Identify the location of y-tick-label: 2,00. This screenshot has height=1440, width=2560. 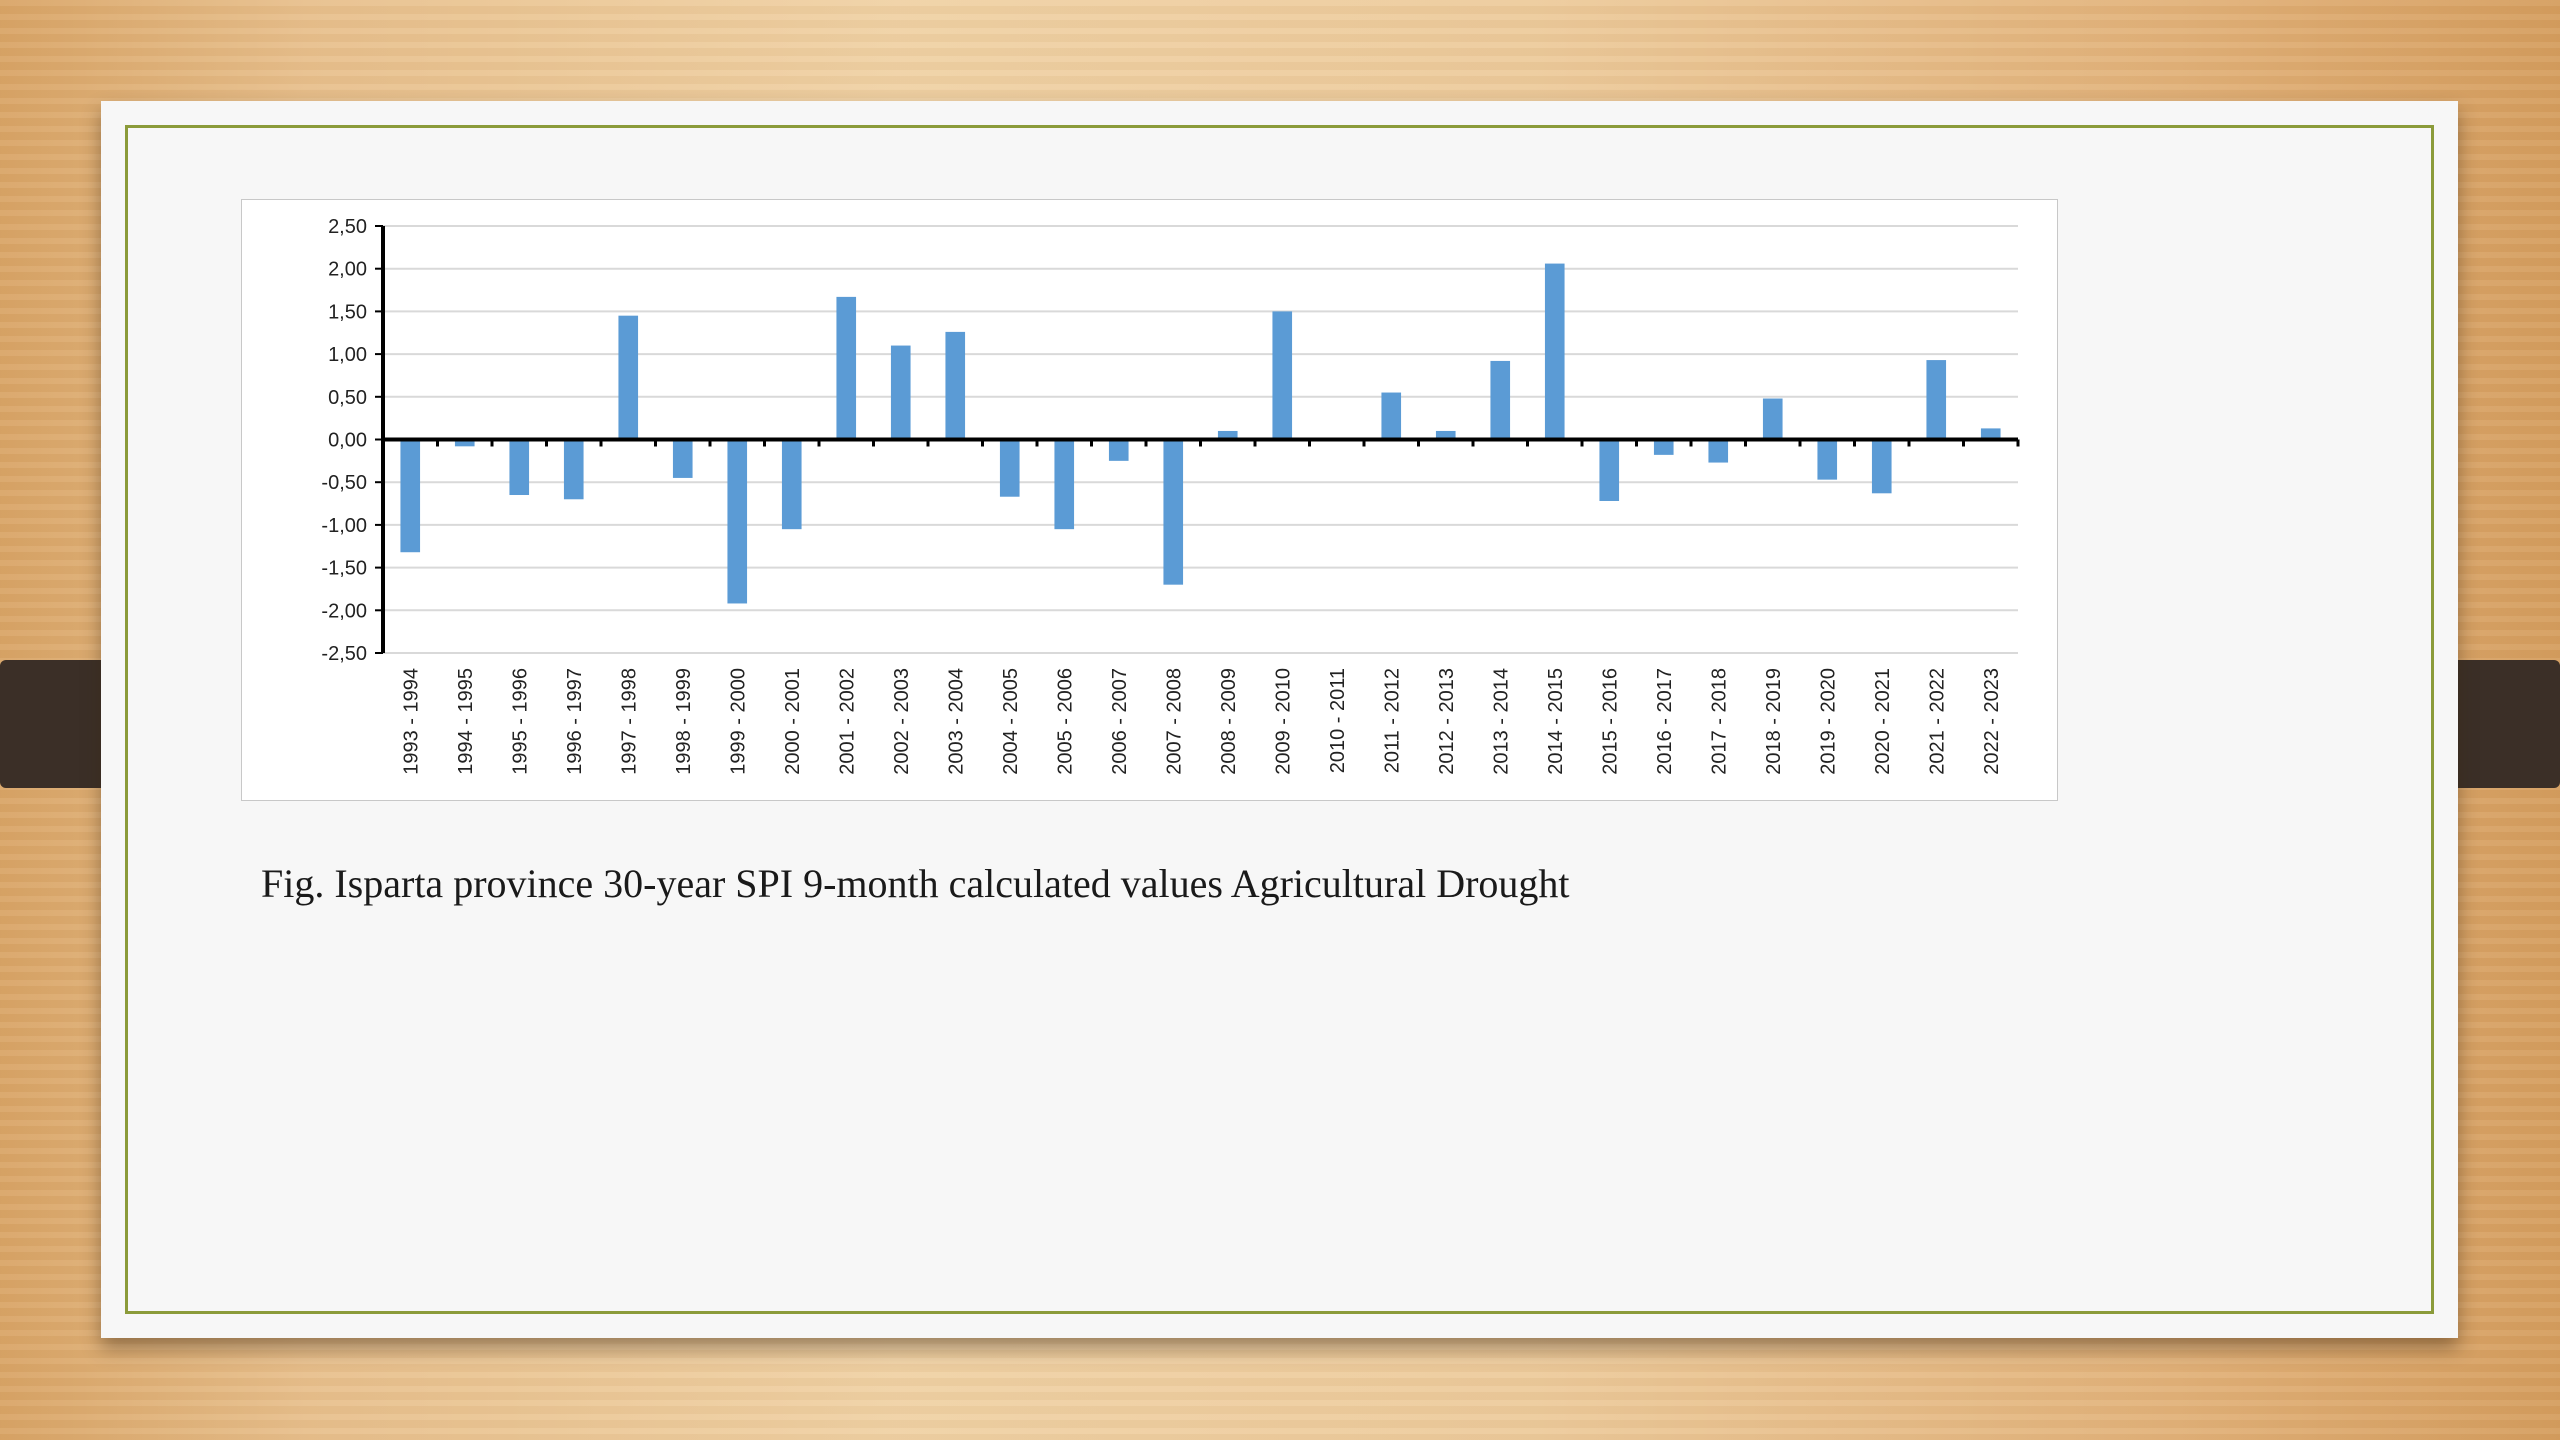
(347, 270).